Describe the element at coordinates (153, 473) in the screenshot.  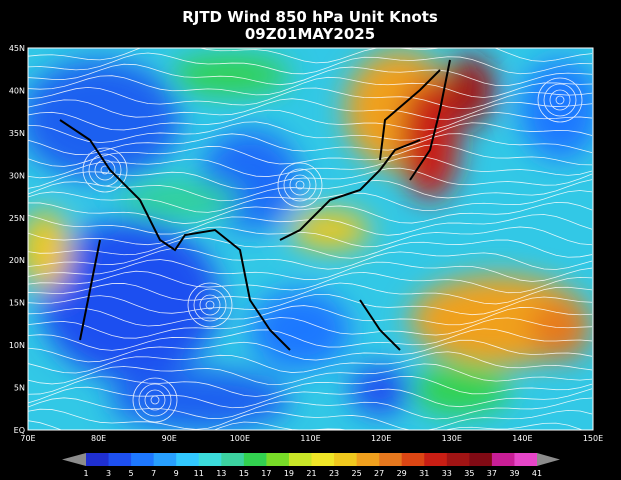
I see `colorbar-label: 7` at that location.